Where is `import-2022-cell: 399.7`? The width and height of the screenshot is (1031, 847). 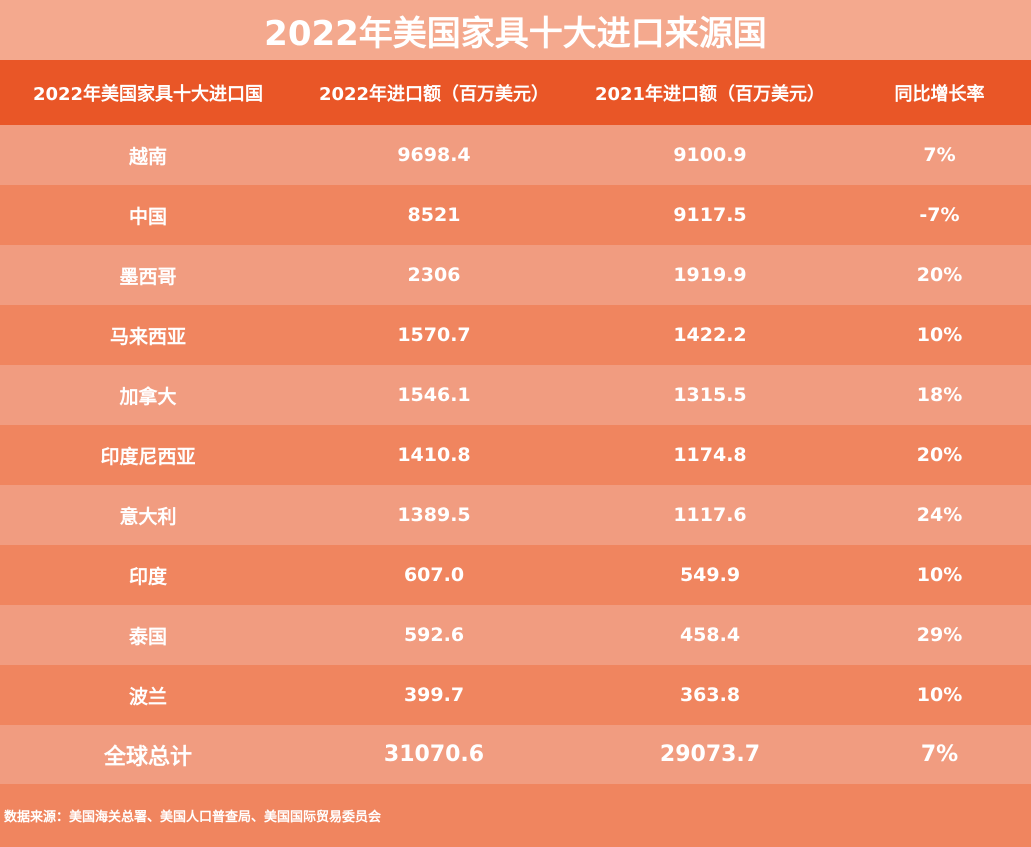
import-2022-cell: 399.7 is located at coordinates (434, 695).